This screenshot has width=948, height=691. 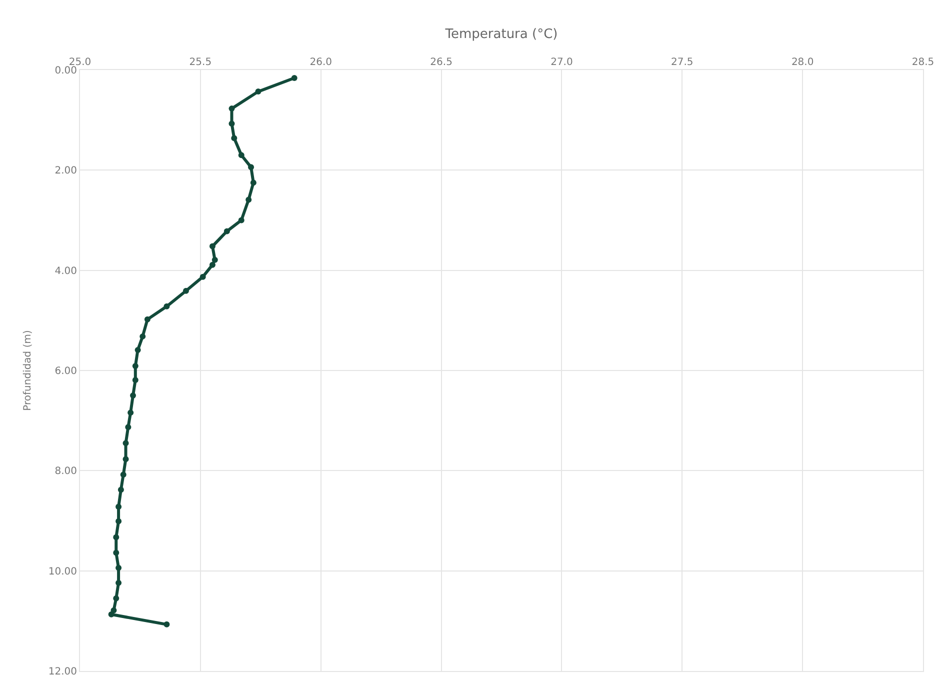 I want to click on x-tick-label: 26.5, so click(x=441, y=62).